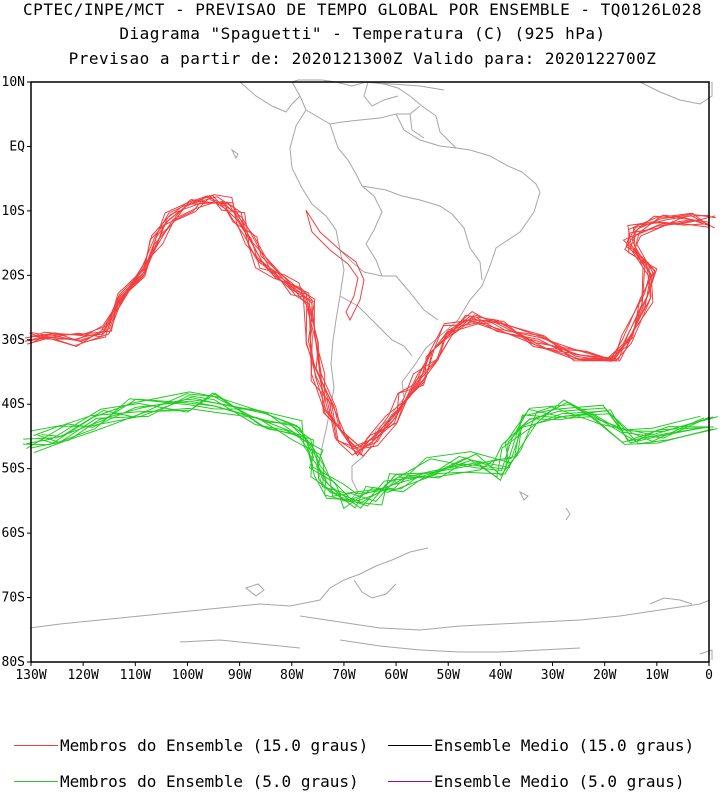  Describe the element at coordinates (13, 533) in the screenshot. I see `lat-tick-label: 60S` at that location.